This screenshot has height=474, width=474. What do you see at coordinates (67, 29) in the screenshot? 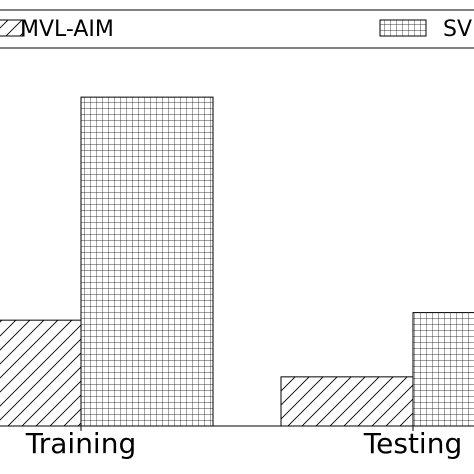
I see `legend-label-mvl-aim: MVL-AIM` at bounding box center [67, 29].